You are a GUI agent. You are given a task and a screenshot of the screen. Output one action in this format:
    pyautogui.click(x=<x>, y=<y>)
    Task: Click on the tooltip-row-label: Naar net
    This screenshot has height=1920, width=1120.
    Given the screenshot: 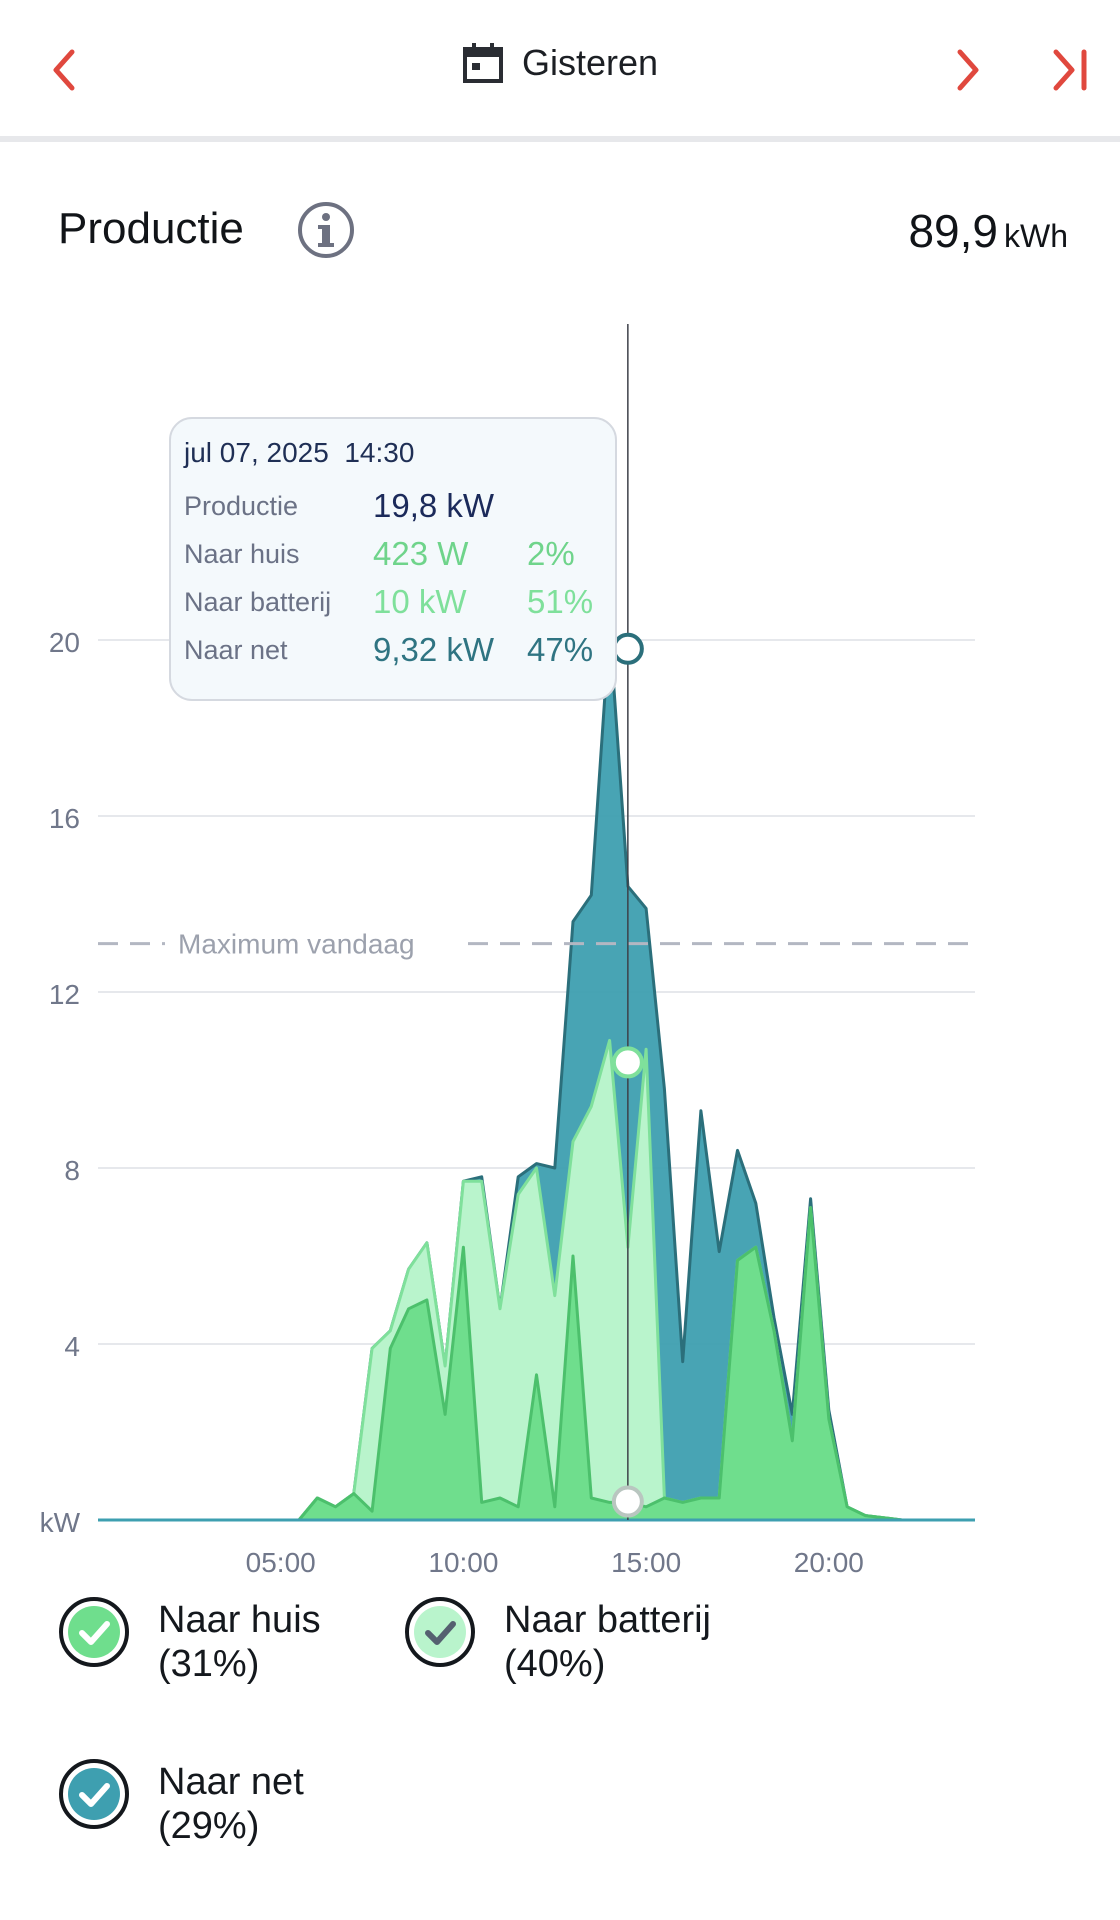 What is the action you would take?
    pyautogui.click(x=236, y=650)
    